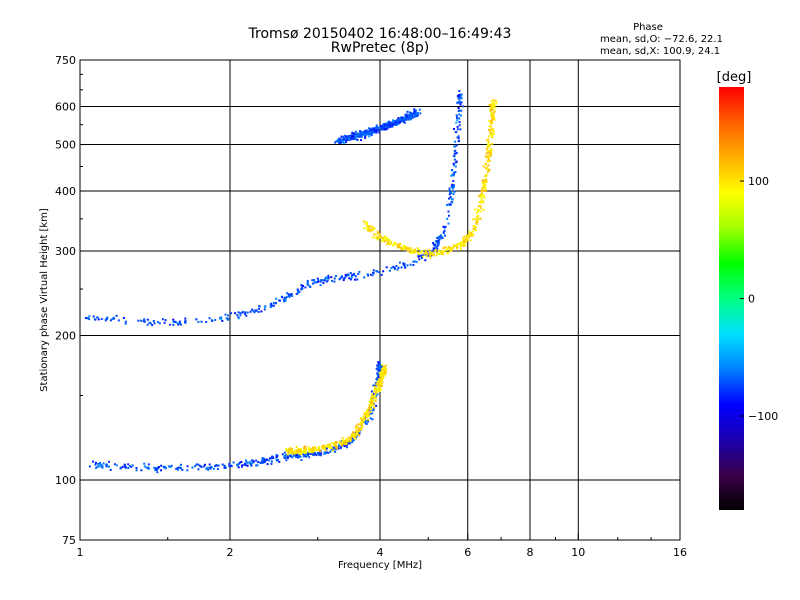  Describe the element at coordinates (65, 480) in the screenshot. I see `y-tick-label: 100` at that location.